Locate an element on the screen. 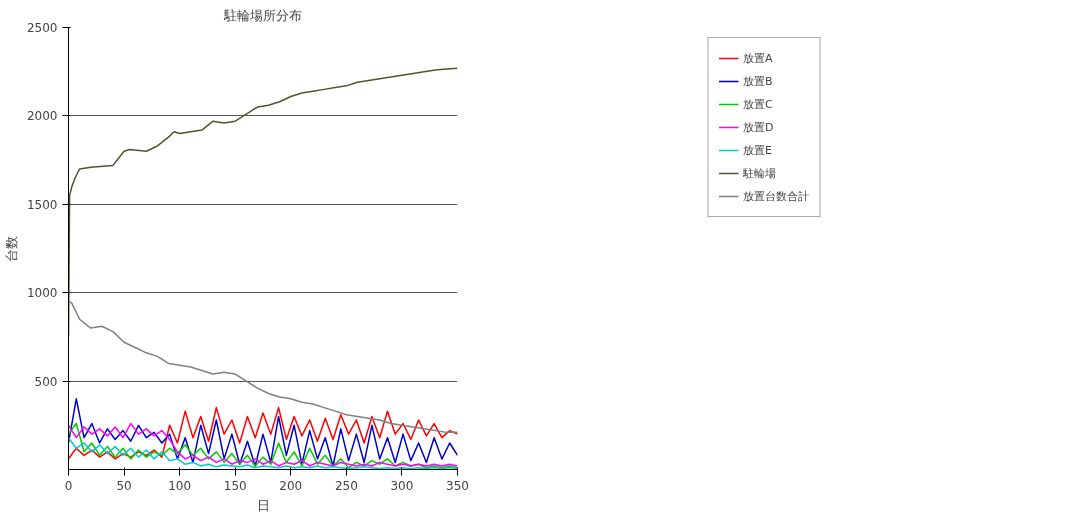  legend-label: 放置D is located at coordinates (758, 127).